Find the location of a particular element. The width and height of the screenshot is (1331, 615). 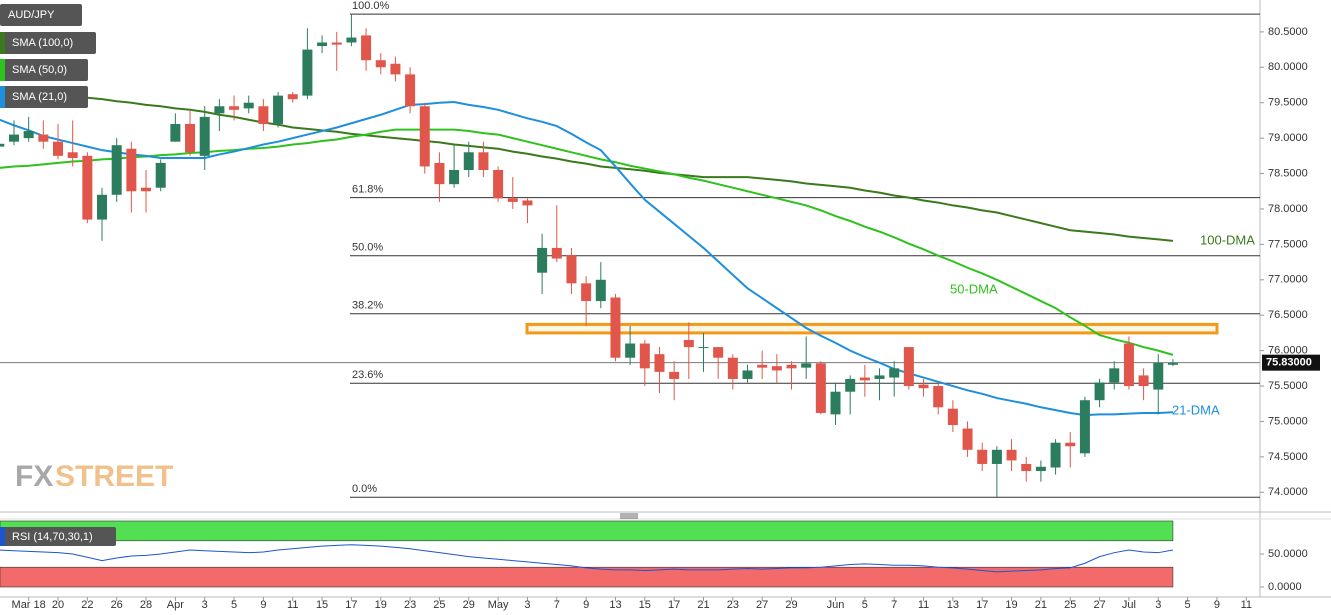

last-price-box is located at coordinates (1291, 362).